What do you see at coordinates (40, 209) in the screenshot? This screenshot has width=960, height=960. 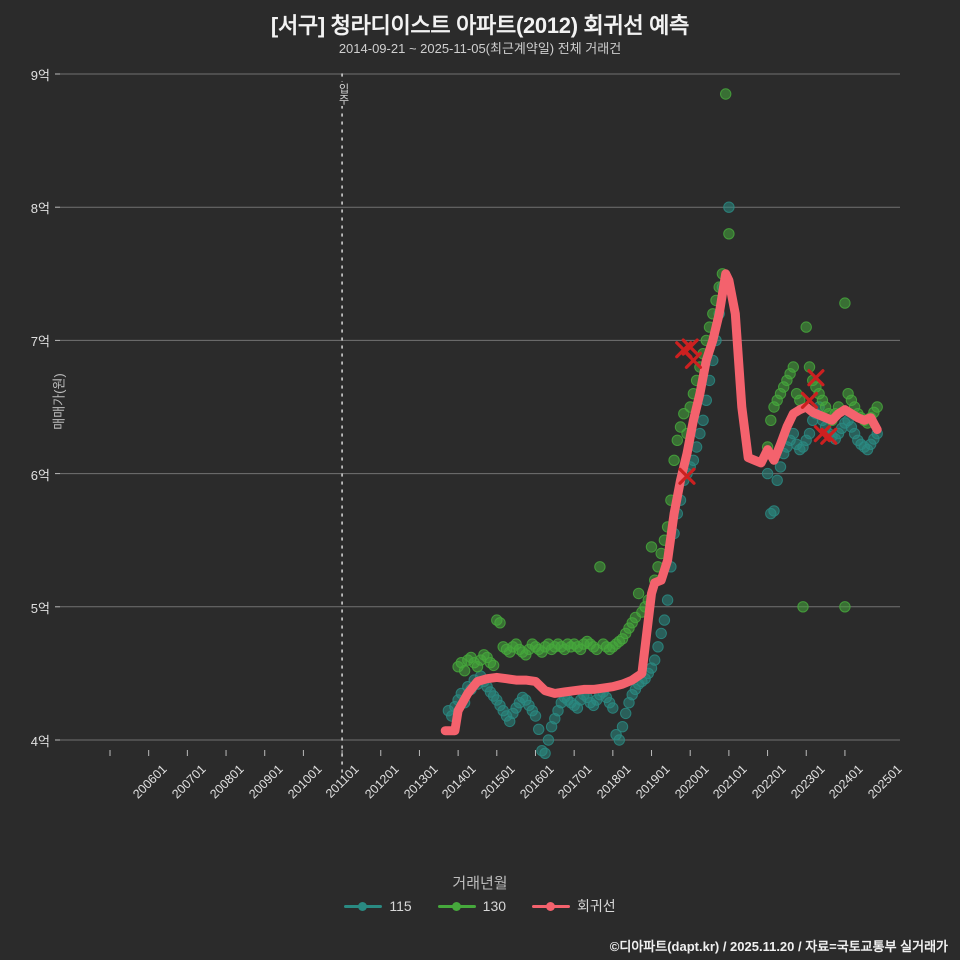 I see `y-tick-label: 8억` at bounding box center [40, 209].